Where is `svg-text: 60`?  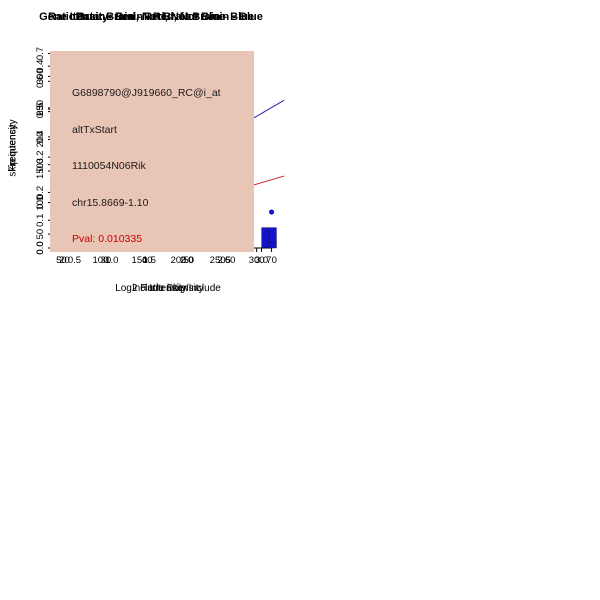 svg-text: 60 is located at coordinates (230, 260).